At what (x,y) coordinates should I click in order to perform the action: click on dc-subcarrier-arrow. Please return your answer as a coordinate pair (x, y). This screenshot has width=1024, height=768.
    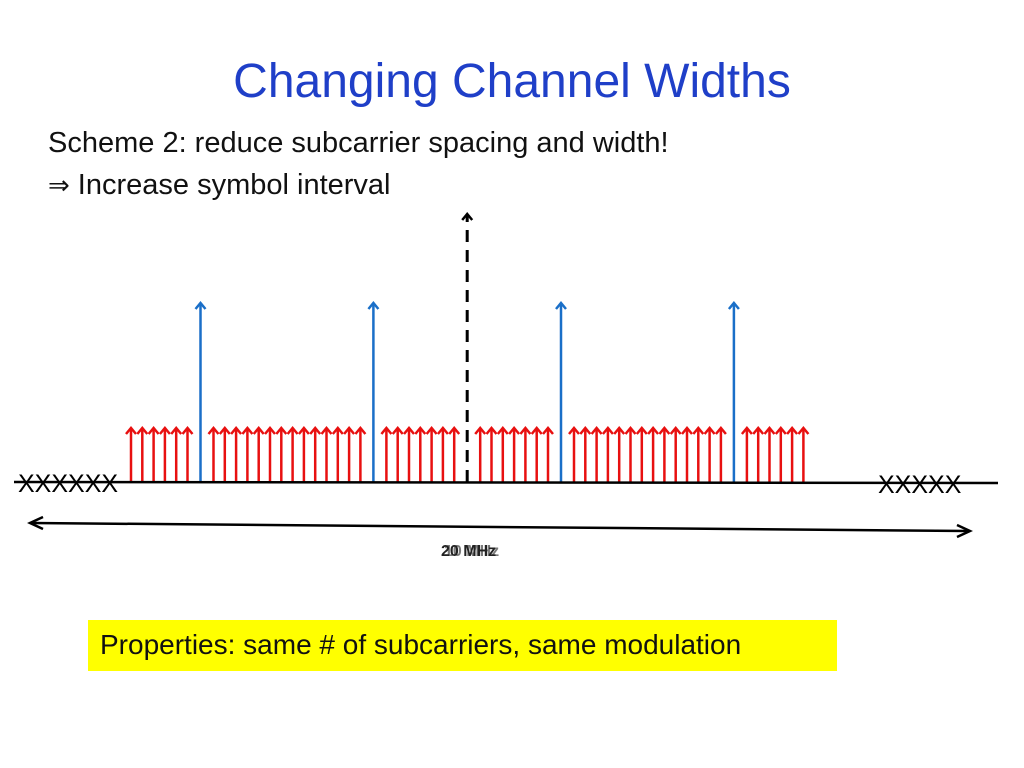
    Looking at the image, I should click on (467, 347).